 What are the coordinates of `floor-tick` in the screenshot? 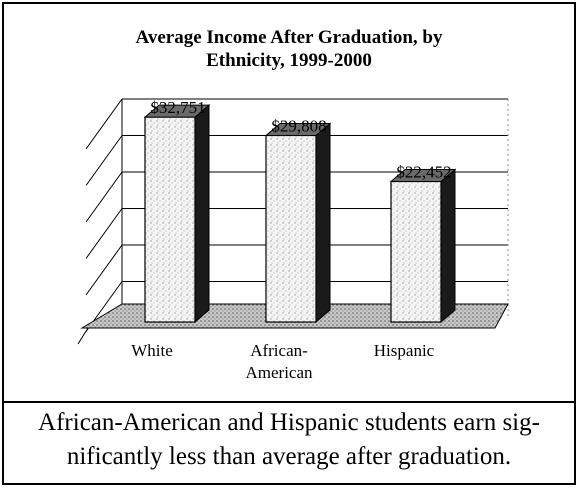 It's located at (83, 336).